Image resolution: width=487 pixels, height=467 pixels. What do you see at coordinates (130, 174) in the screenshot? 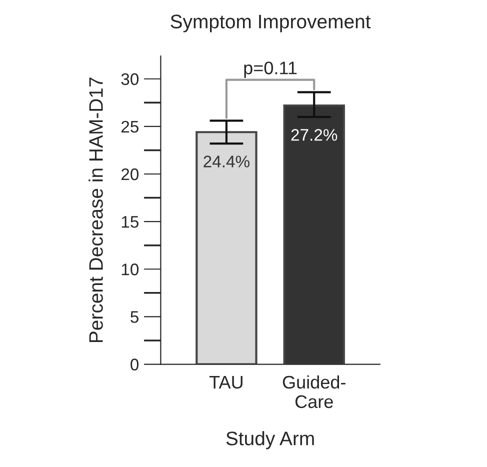
I see `y-tick-label: 20` at bounding box center [130, 174].